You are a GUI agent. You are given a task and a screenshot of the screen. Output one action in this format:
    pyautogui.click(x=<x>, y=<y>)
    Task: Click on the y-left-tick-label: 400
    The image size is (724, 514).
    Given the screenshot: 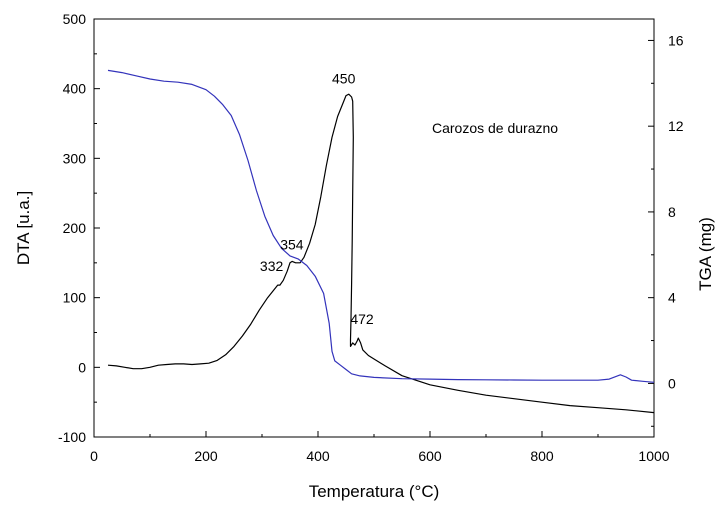 What is the action you would take?
    pyautogui.click(x=75, y=89)
    